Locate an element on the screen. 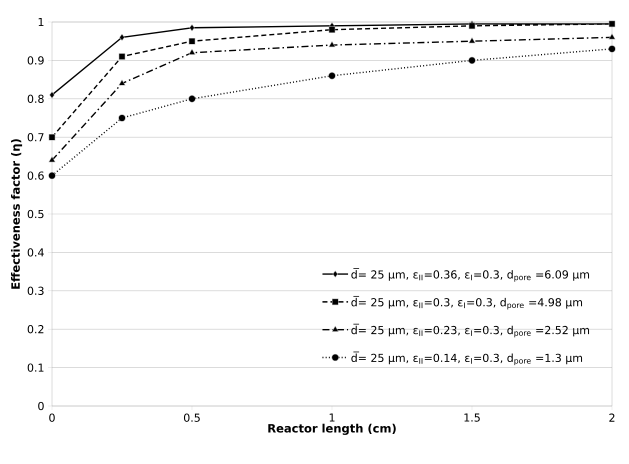  legend-label: d̅= 25 µm, ε$_{II}$=0.36, ε$_{I}$=0.3, d$_{pore}$ =6.09 µm is located at coordinates (470, 275).